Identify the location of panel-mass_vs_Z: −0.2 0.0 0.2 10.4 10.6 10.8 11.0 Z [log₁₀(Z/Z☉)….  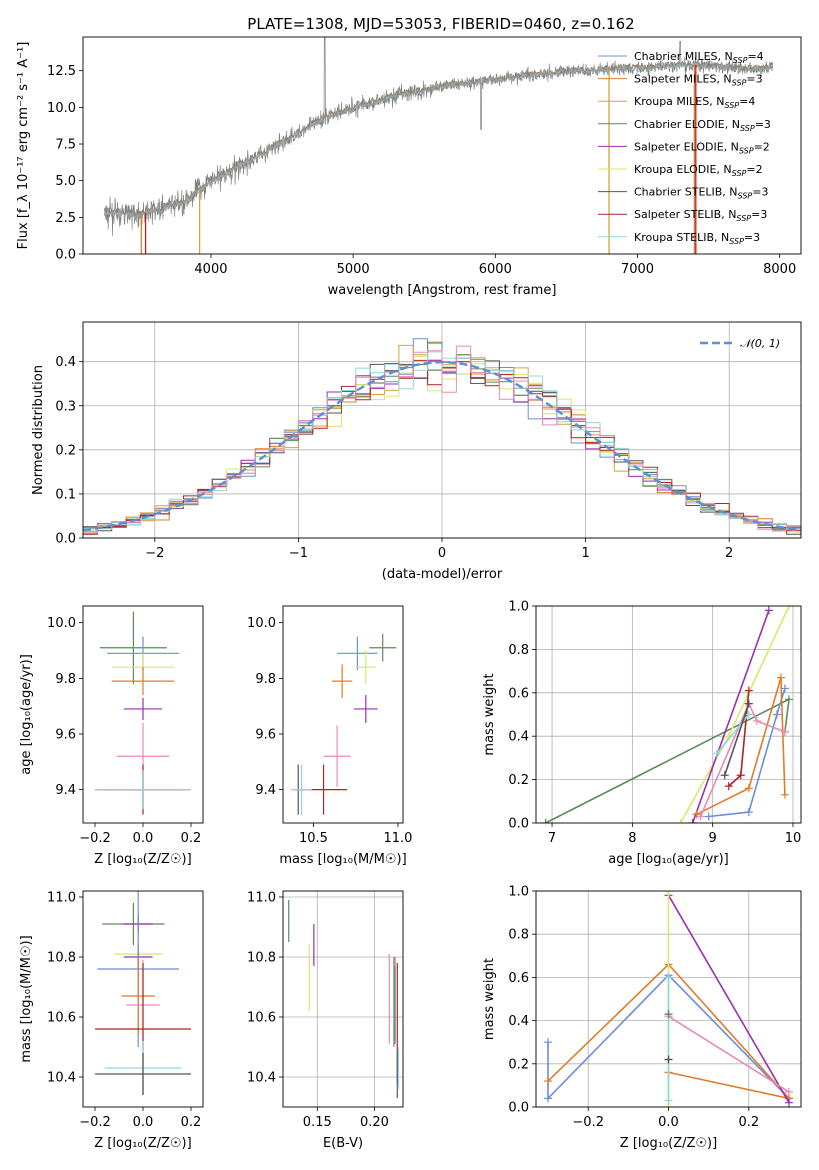
(111, 1020).